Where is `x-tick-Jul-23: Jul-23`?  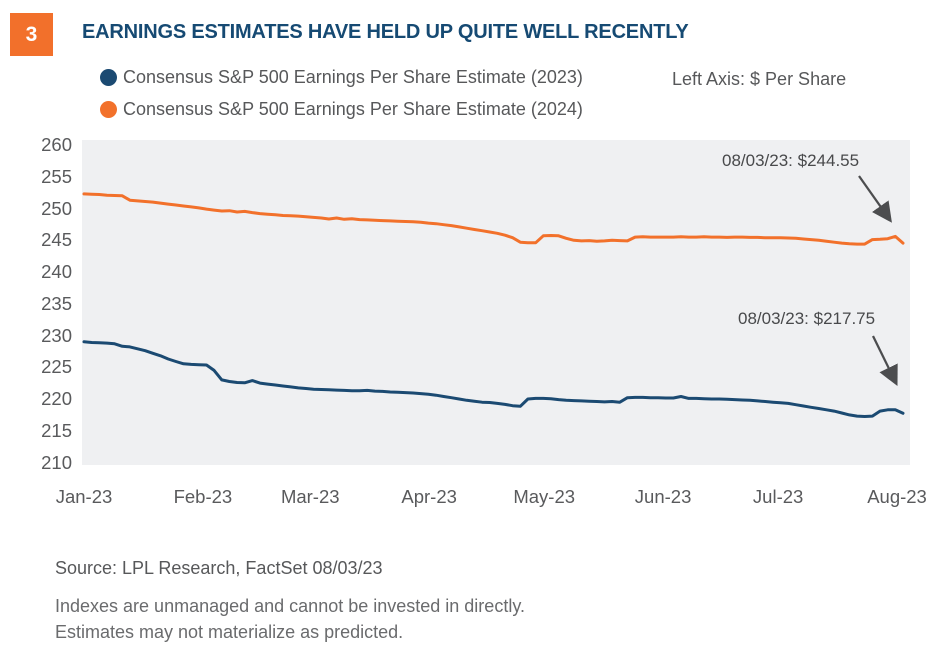 x-tick-Jul-23: Jul-23 is located at coordinates (778, 496).